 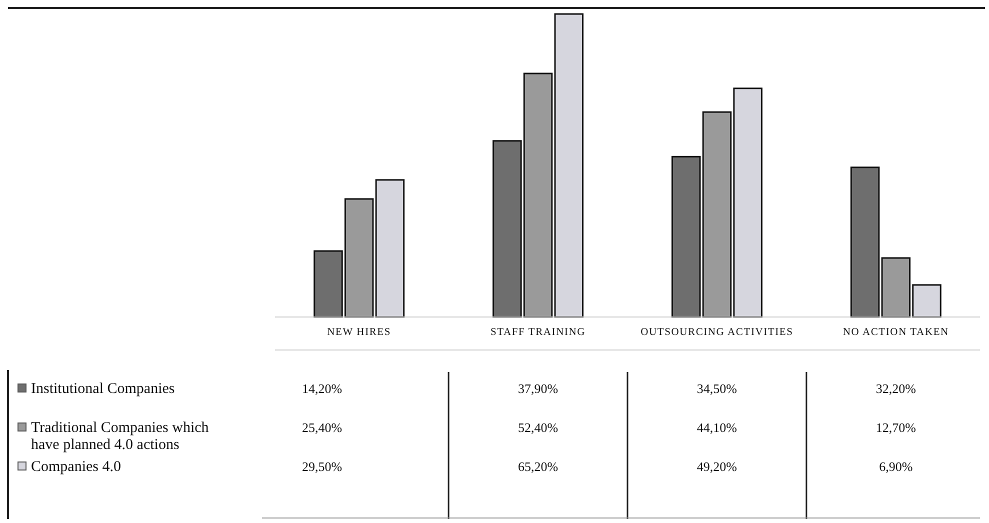 I want to click on x-tick-label: STAFF TRAINING, so click(x=538, y=332).